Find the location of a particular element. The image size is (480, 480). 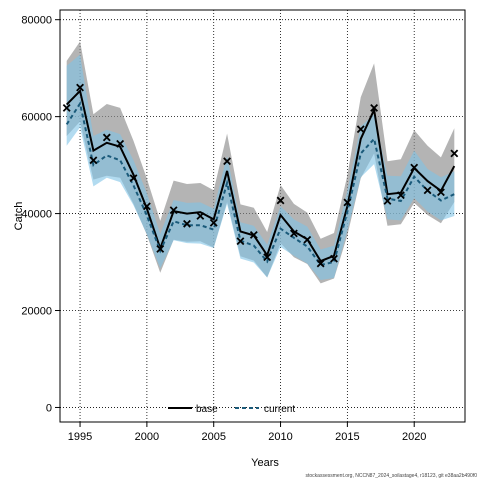

x-tick-label: 2015 is located at coordinates (347, 437).